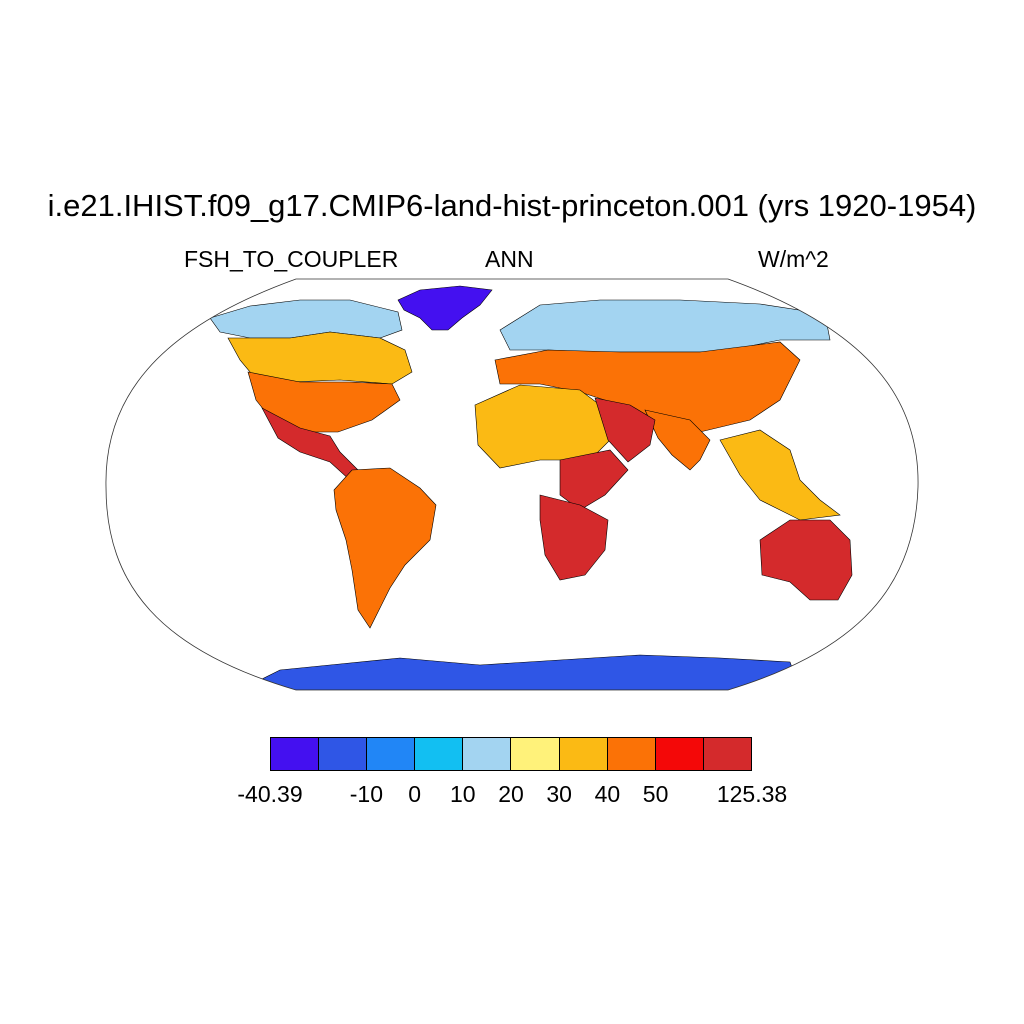  Describe the element at coordinates (625, 430) in the screenshot. I see `arabian-peninsula` at that location.